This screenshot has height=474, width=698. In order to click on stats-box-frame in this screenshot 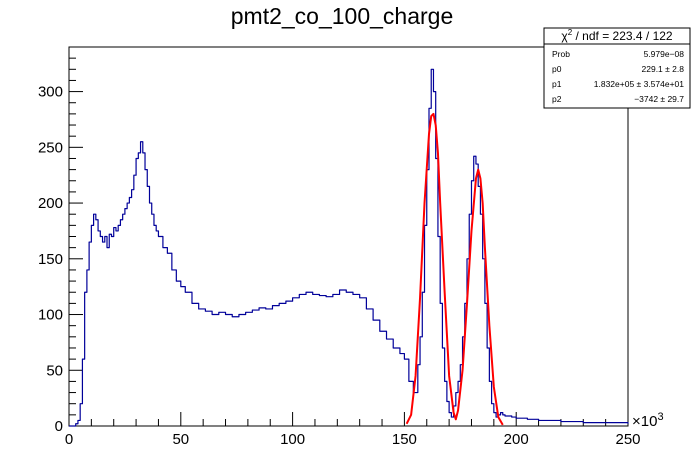, I will do `click(617, 68)`.